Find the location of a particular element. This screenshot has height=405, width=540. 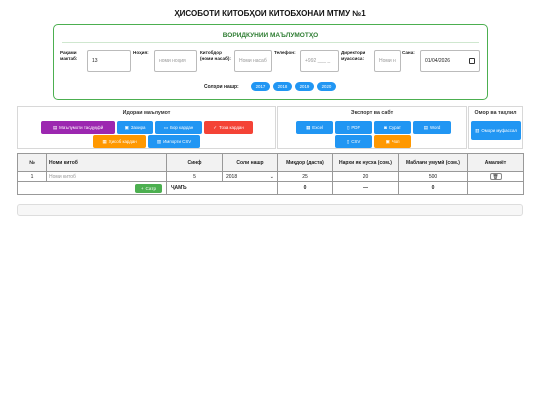

col-header-quantity: Миқдор (даста) is located at coordinates (305, 162).